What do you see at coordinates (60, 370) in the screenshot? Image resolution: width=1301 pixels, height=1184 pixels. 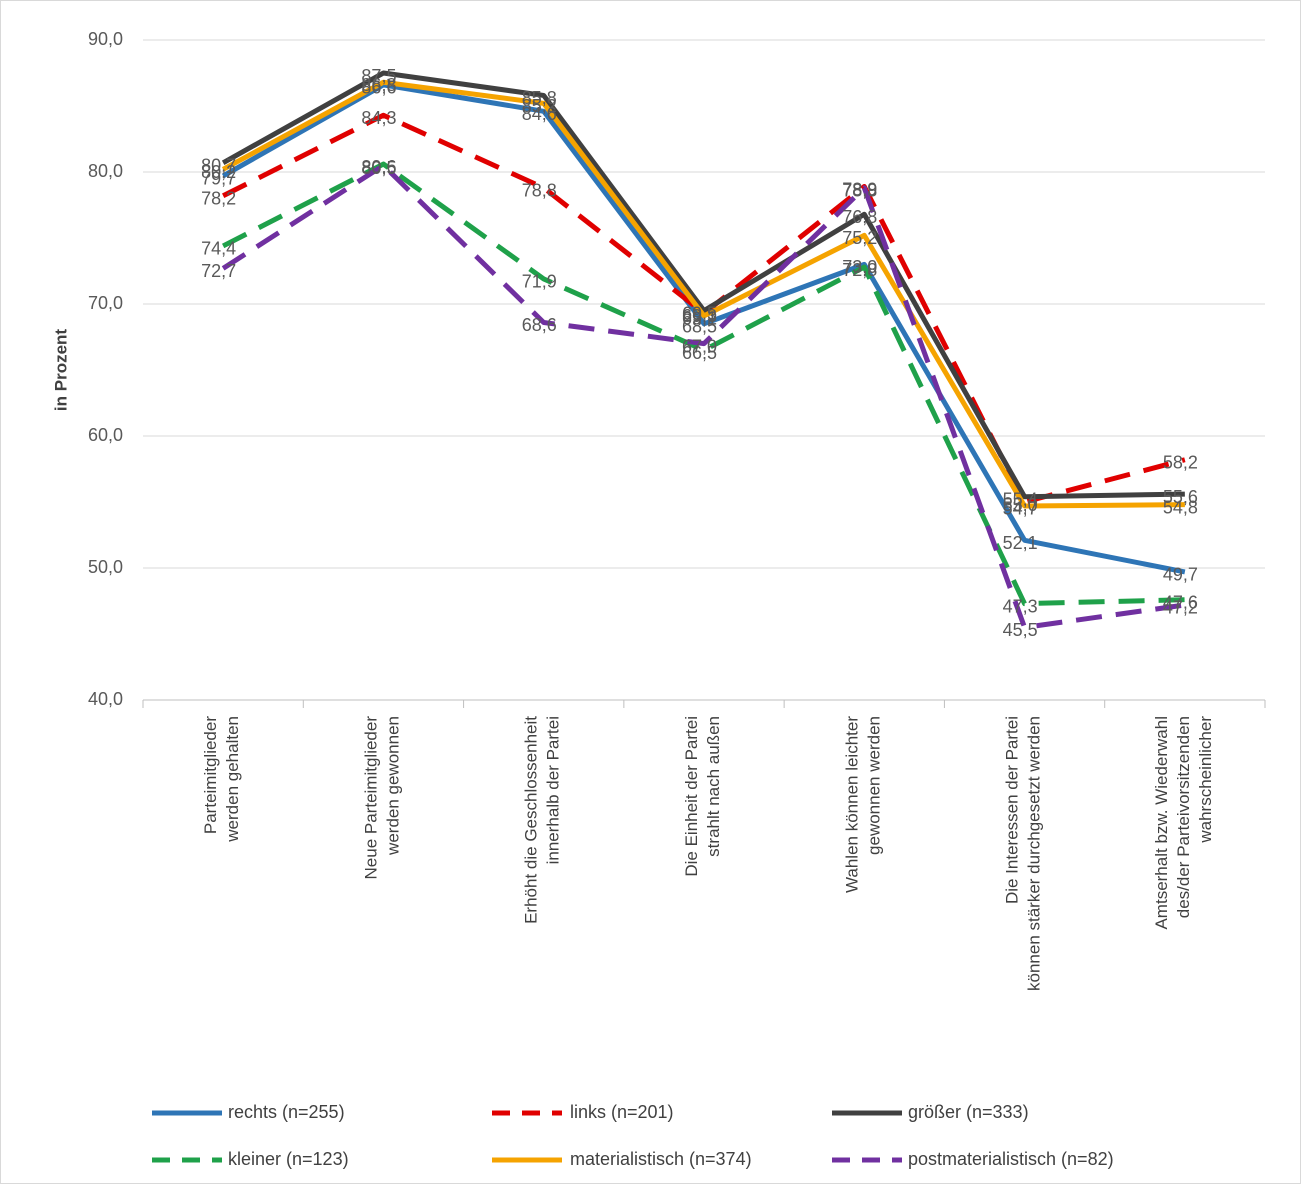 I see `y-axis-label: in Prozent` at bounding box center [60, 370].